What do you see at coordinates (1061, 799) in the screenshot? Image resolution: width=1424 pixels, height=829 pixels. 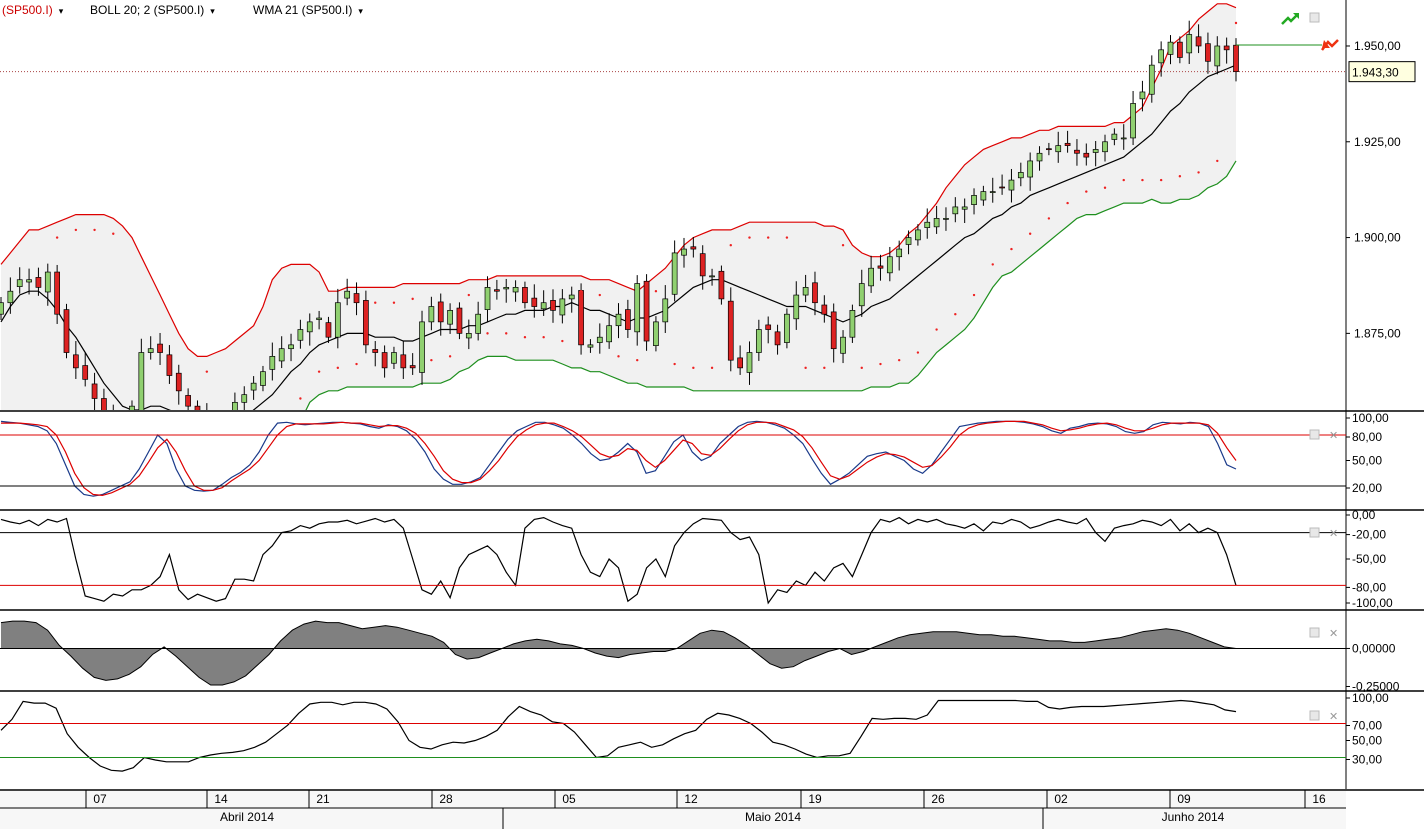 I see `x-tick-label: 02` at bounding box center [1061, 799].